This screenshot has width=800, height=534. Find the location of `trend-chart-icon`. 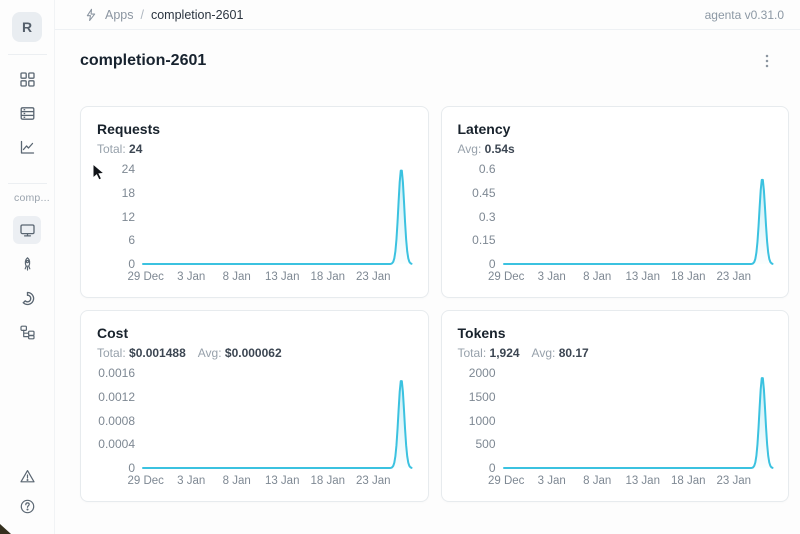

trend-chart-icon is located at coordinates (27, 147).